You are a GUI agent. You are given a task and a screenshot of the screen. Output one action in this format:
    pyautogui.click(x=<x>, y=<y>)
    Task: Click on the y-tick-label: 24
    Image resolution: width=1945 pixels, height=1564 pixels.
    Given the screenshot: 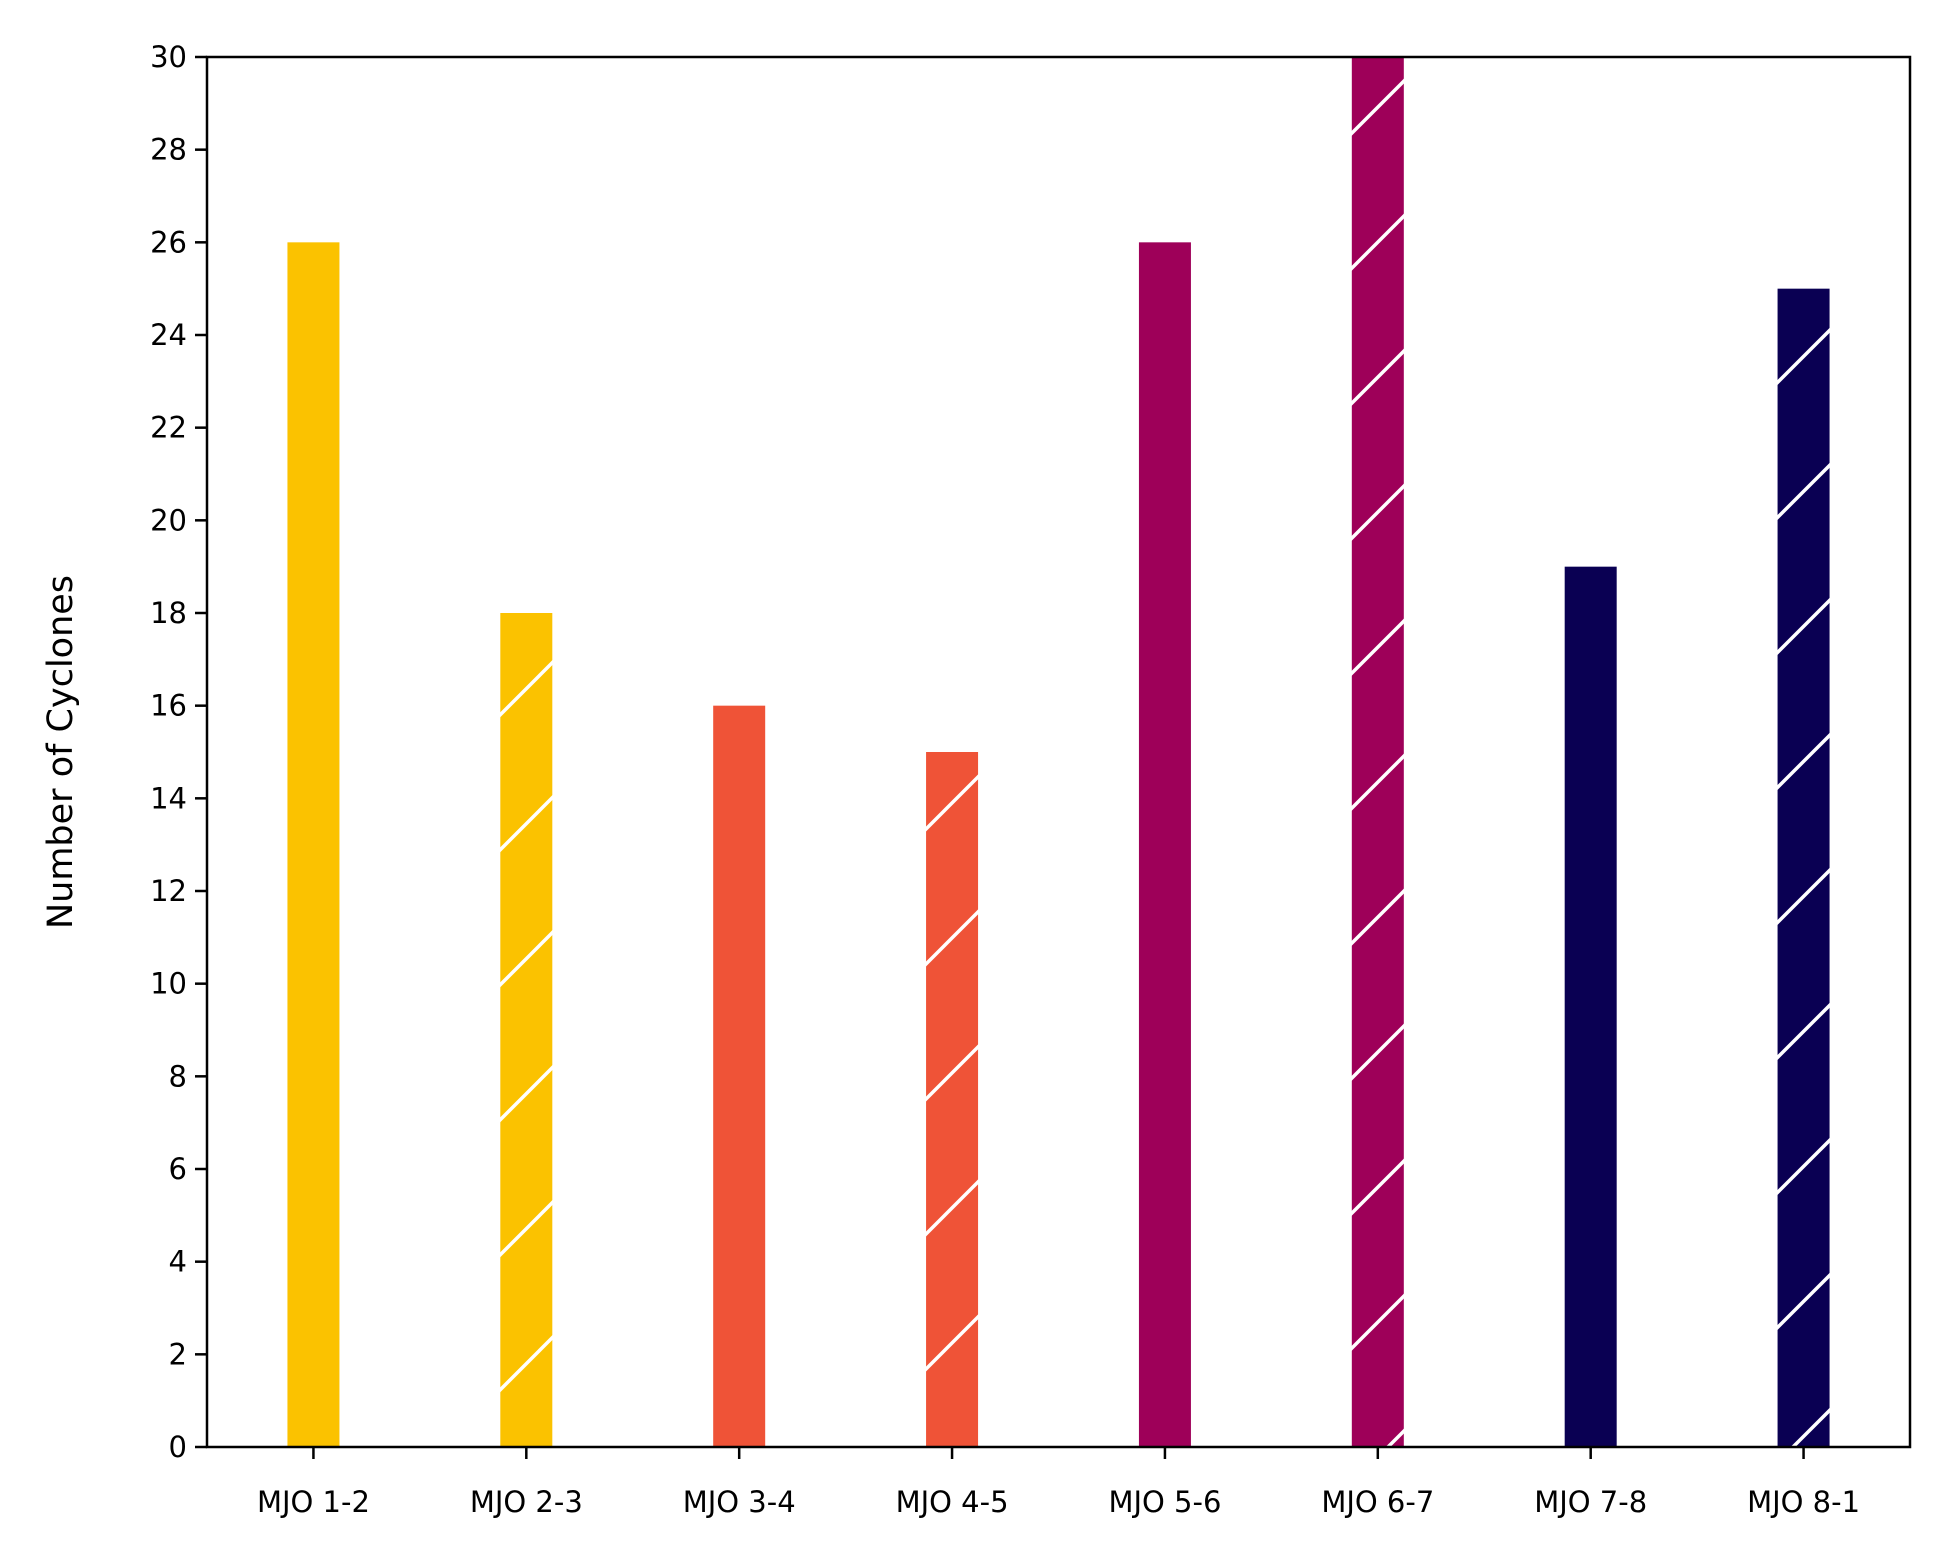 What is the action you would take?
    pyautogui.click(x=168, y=335)
    